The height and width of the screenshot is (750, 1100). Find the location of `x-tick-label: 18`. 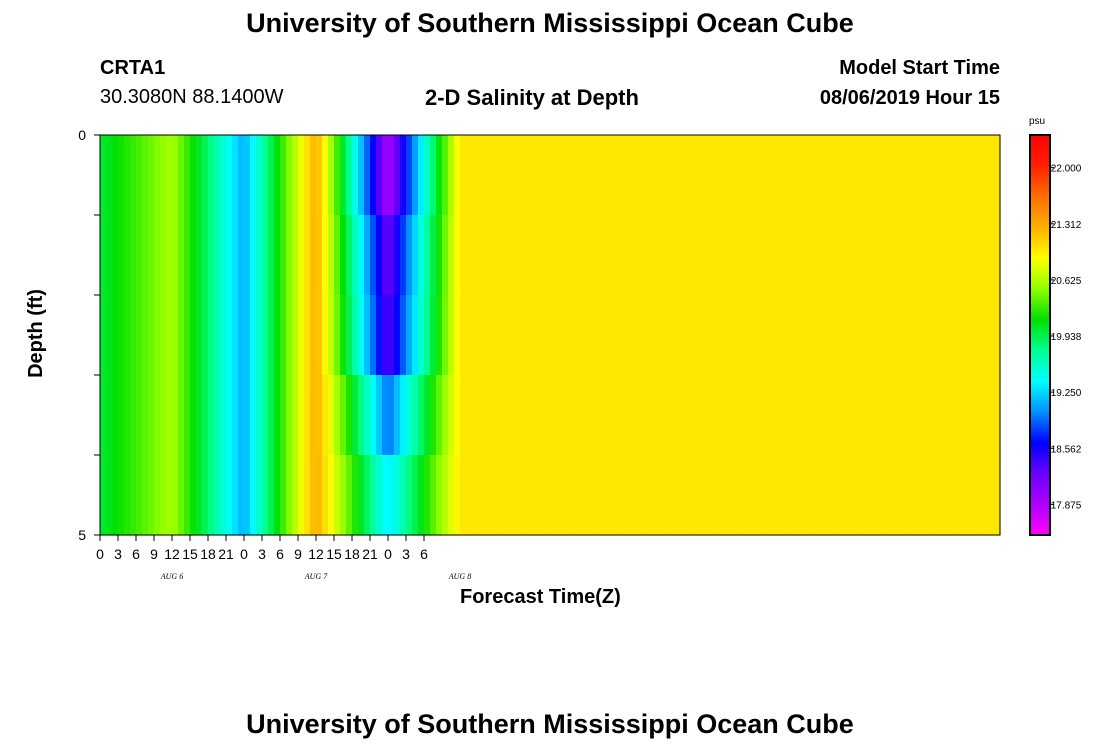

x-tick-label: 18 is located at coordinates (208, 554).